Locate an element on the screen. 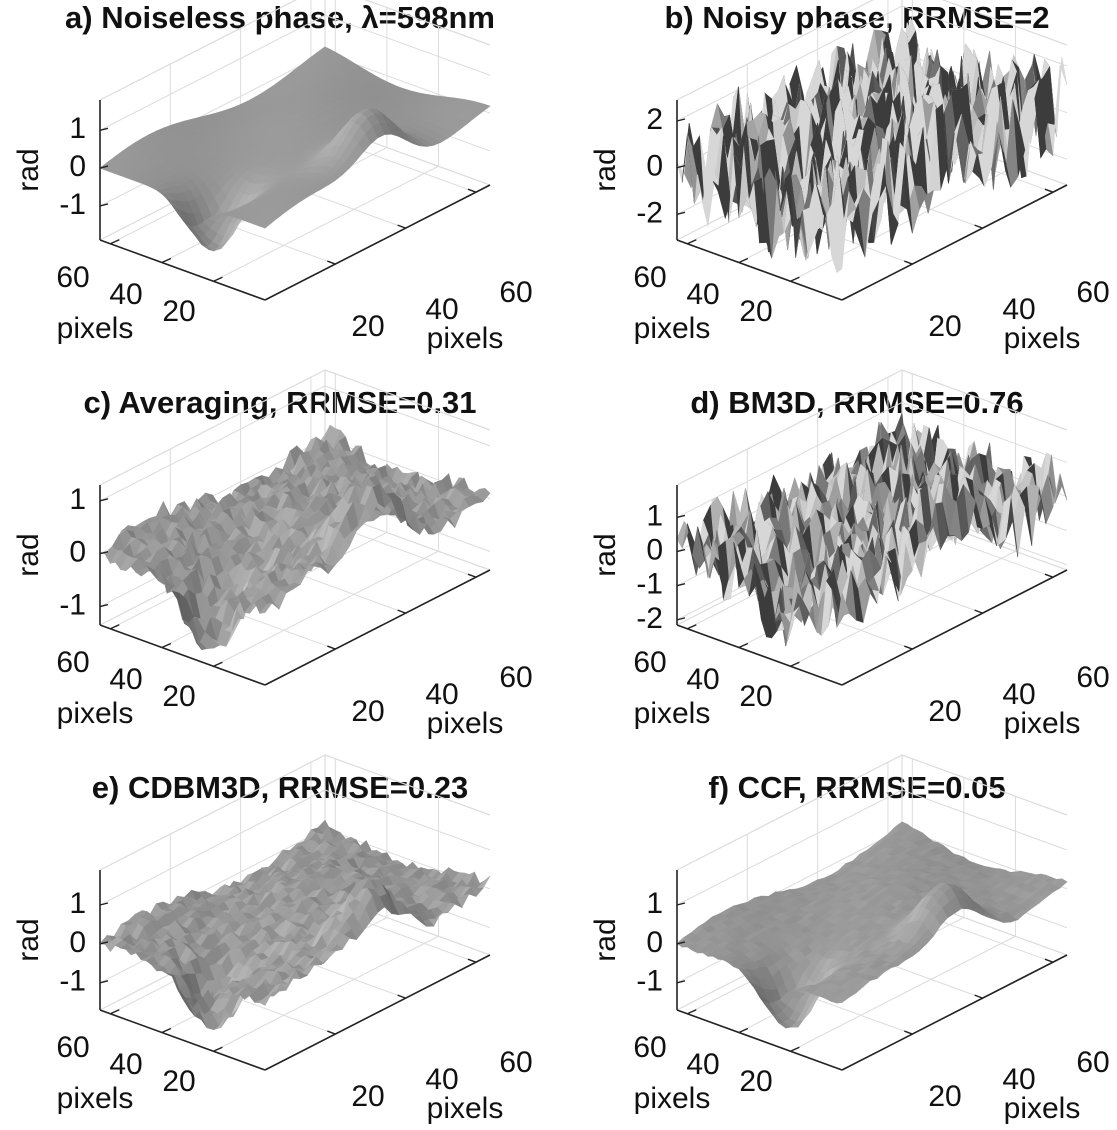  panel-title: e) CDBM3D, RRMSE=0.23 is located at coordinates (280, 787).